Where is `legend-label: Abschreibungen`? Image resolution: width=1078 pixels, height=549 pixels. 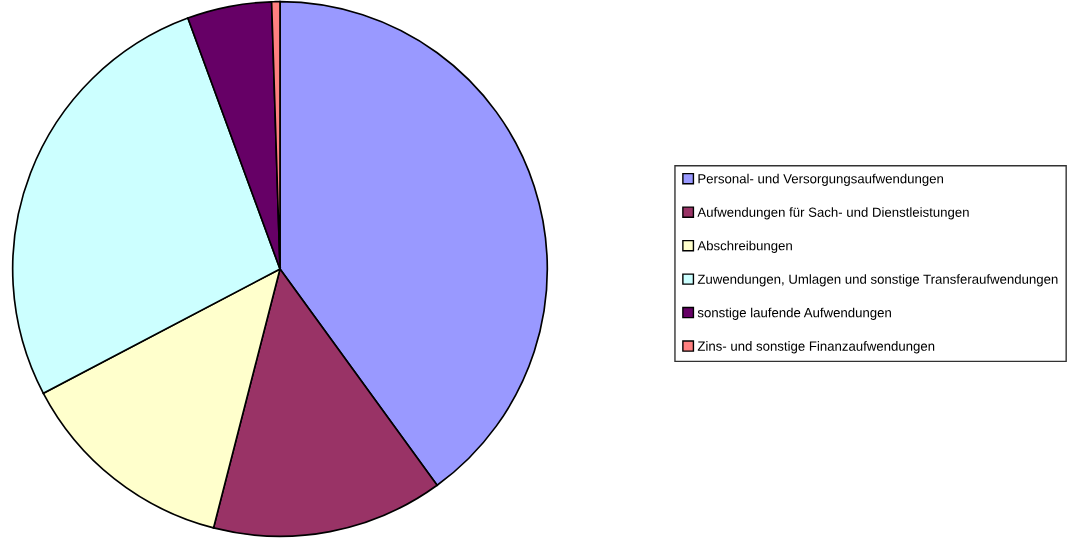 legend-label: Abschreibungen is located at coordinates (744, 246).